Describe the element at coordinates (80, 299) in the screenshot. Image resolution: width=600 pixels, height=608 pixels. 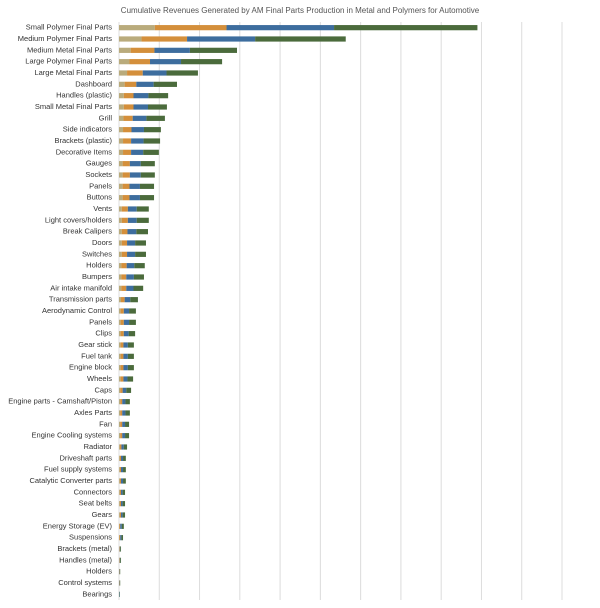
I see `y-tick-label: Transmission parts` at that location.